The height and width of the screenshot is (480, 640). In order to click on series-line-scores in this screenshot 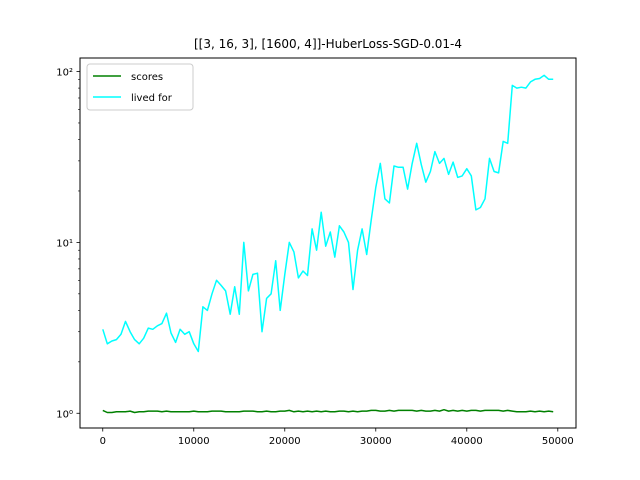, I will do `click(328, 411)`.